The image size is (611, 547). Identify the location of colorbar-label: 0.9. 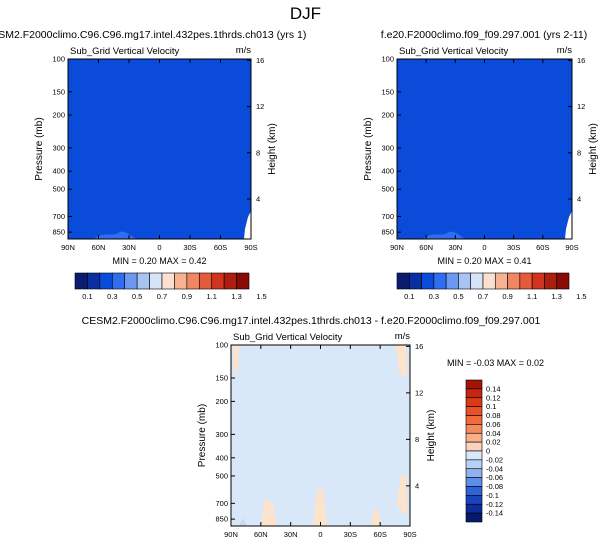
(187, 296).